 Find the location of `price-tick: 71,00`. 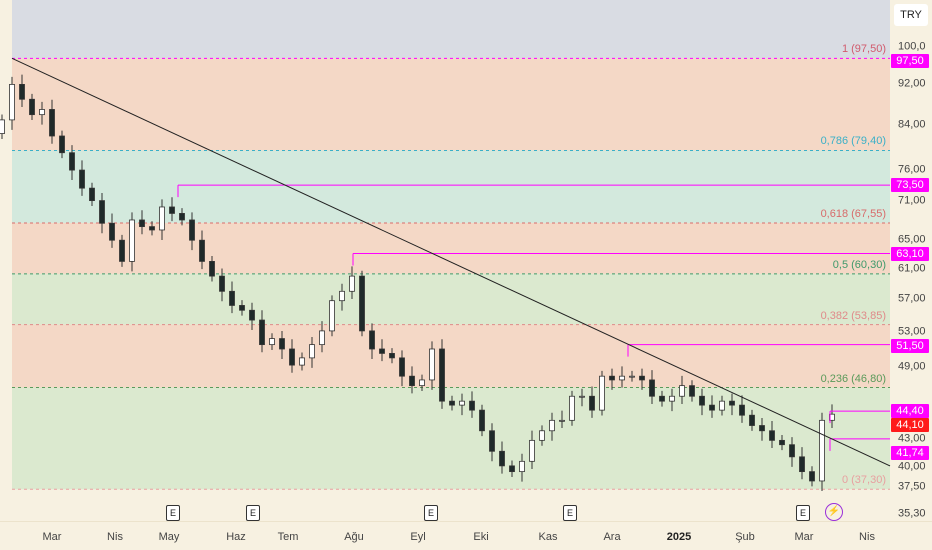

price-tick: 71,00 is located at coordinates (912, 200).